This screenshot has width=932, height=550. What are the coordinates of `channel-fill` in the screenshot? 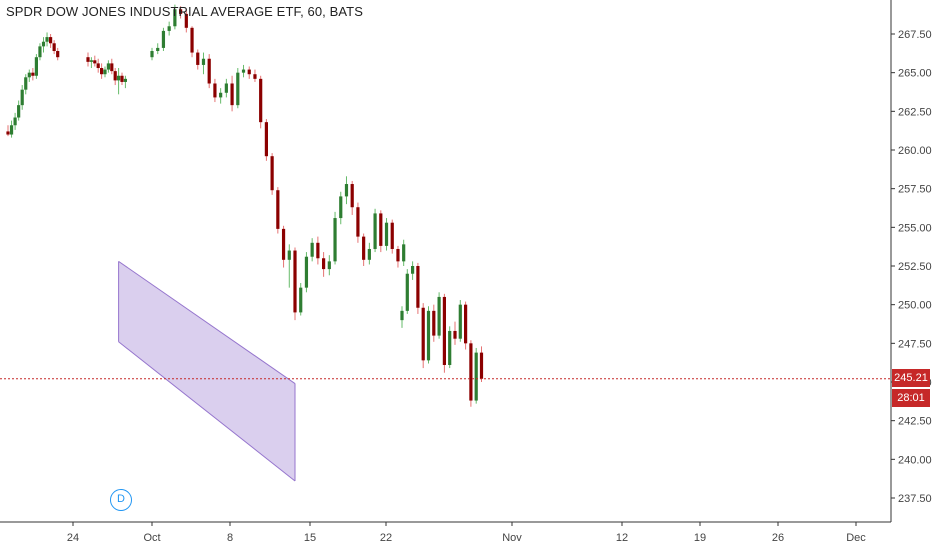 It's located at (206, 371).